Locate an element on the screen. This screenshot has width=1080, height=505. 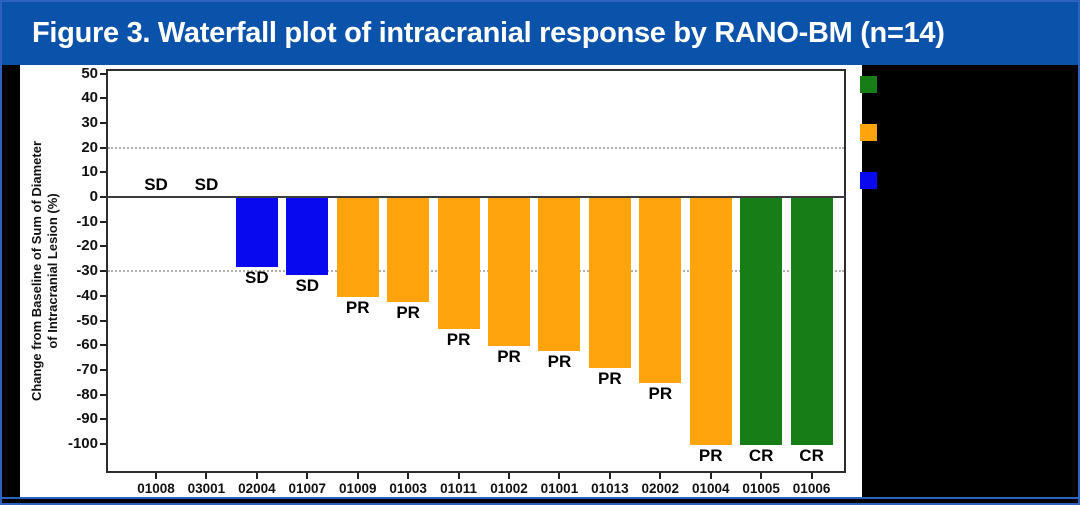
y-tick-label: -70 is located at coordinates (87, 369).